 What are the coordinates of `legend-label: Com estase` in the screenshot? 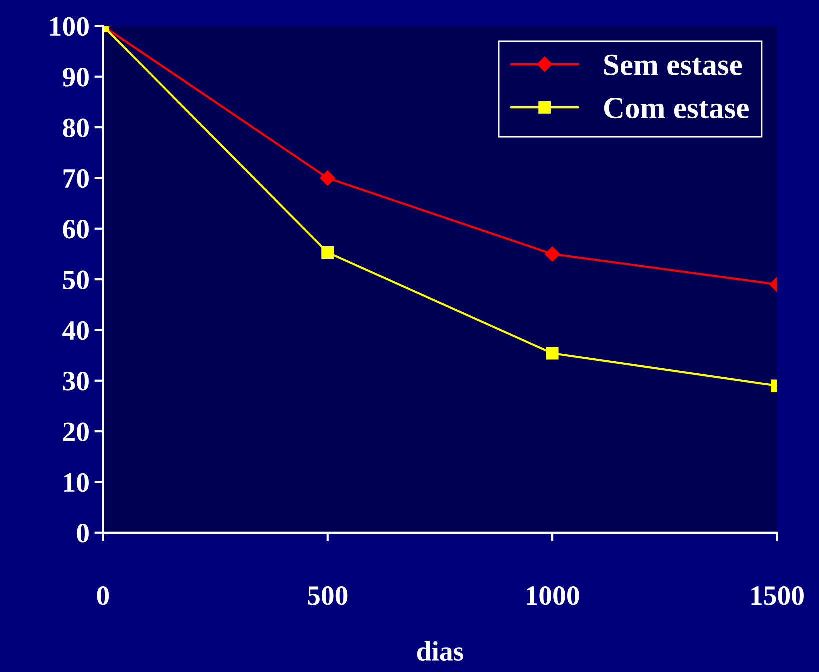 It's located at (676, 108).